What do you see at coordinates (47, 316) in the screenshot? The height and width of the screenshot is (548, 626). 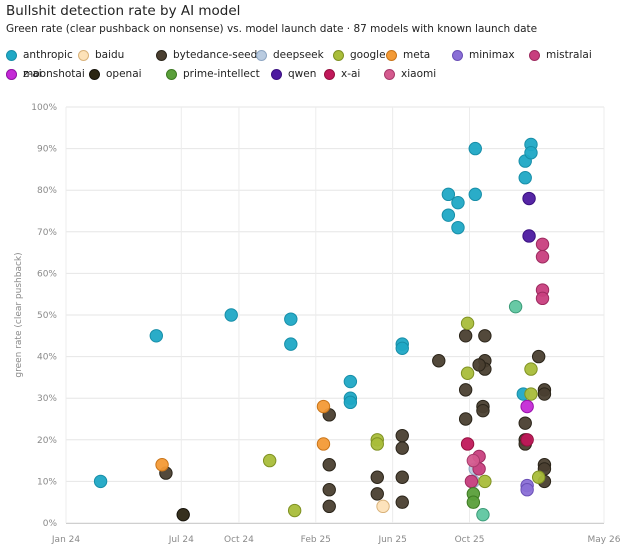 I see `y-tick-label: 50%` at bounding box center [47, 316].